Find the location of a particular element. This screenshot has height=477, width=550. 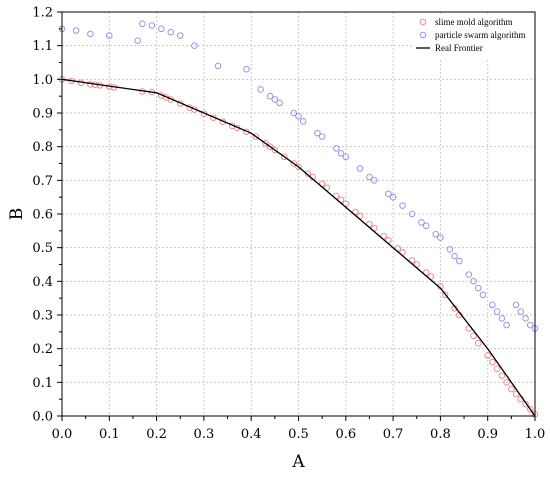

y-tick-label: 0.3 is located at coordinates (42, 316).